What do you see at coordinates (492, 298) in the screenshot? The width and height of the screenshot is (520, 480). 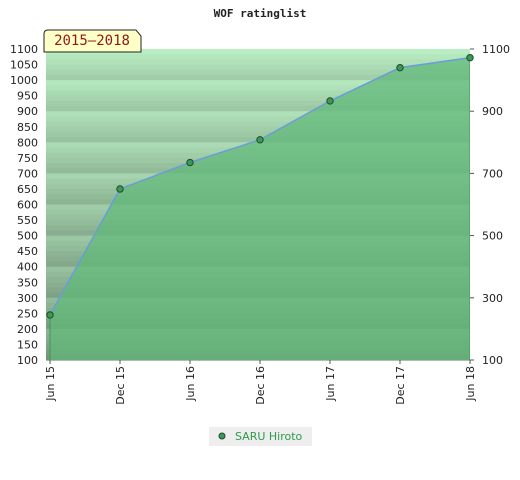 I see `right-tick-label: 300` at bounding box center [492, 298].